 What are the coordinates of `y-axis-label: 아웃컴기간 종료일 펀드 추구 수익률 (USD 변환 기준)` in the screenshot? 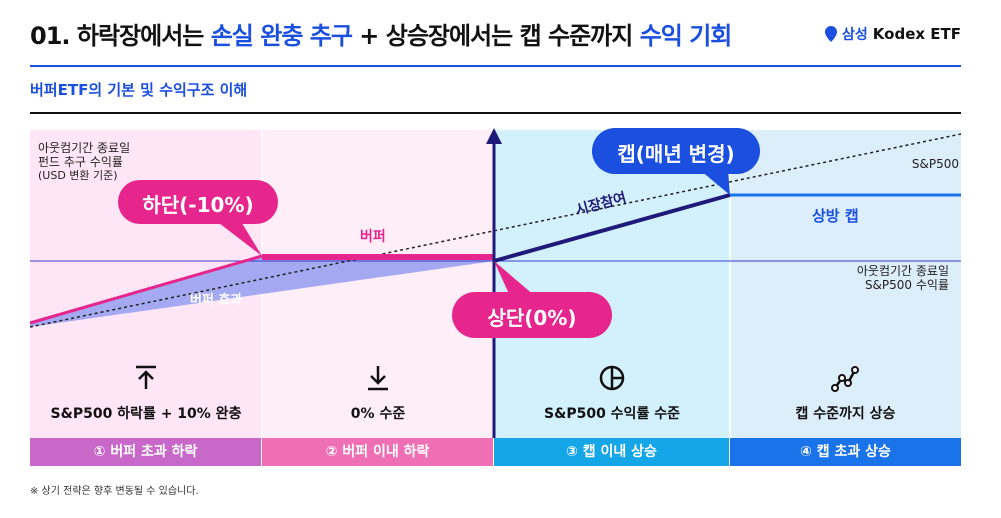 It's located at (84, 162).